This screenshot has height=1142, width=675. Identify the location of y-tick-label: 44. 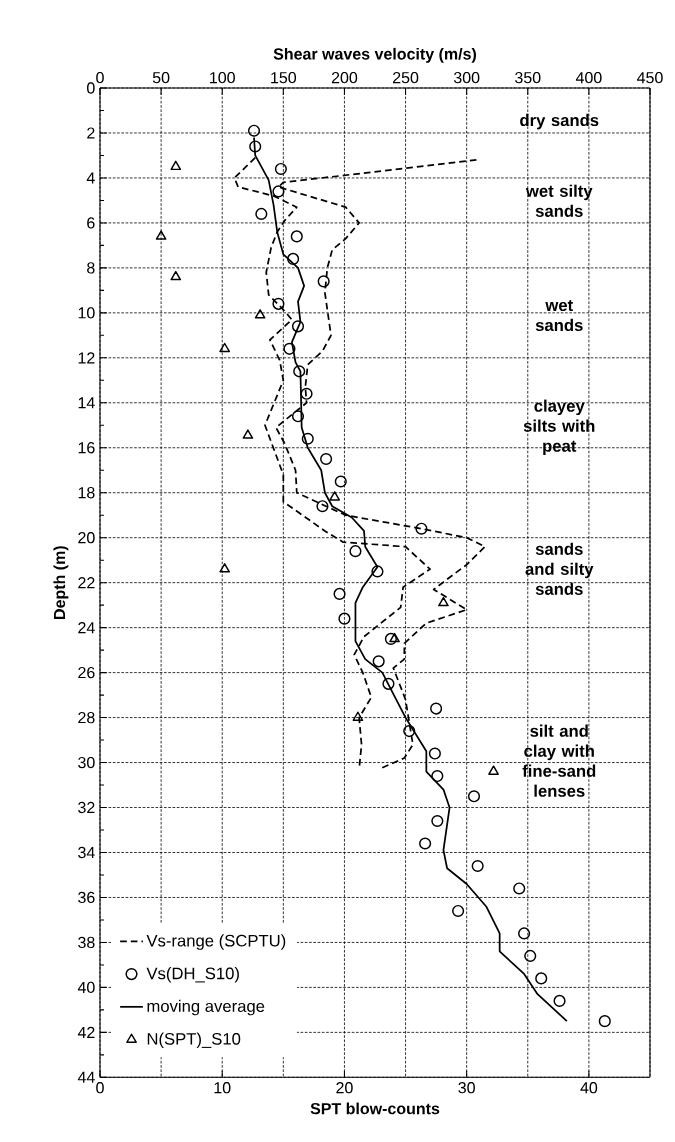
(86, 1077).